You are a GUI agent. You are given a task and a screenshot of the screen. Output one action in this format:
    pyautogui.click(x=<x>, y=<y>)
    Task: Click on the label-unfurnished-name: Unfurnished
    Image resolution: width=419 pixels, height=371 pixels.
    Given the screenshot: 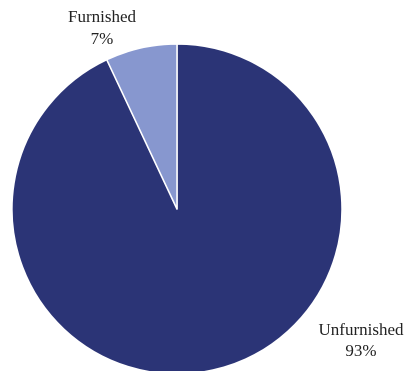 What is the action you would take?
    pyautogui.click(x=361, y=329)
    